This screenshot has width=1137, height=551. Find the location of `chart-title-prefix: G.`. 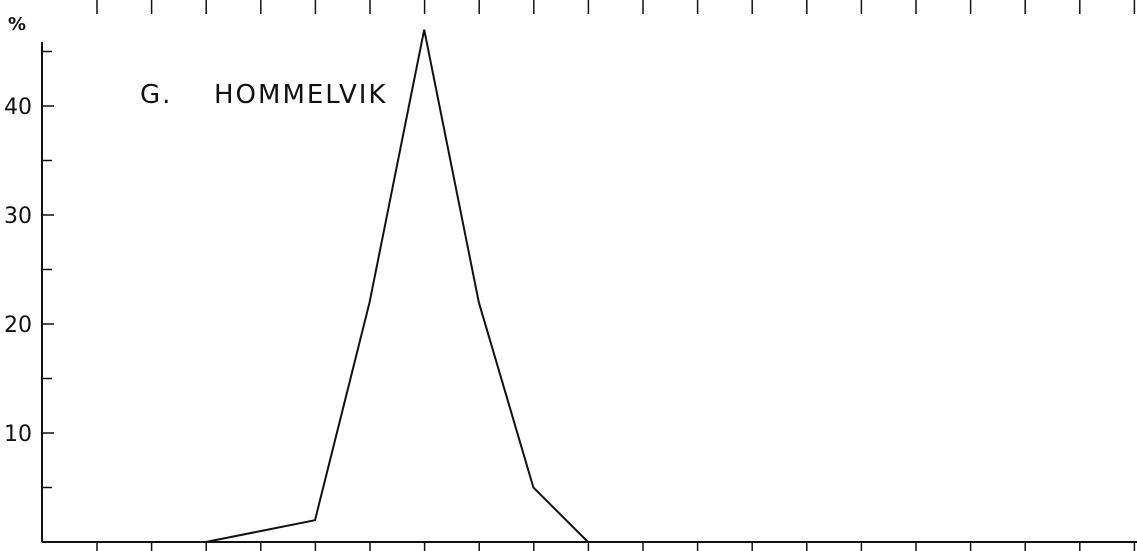

chart-title-prefix: G. is located at coordinates (156, 95).